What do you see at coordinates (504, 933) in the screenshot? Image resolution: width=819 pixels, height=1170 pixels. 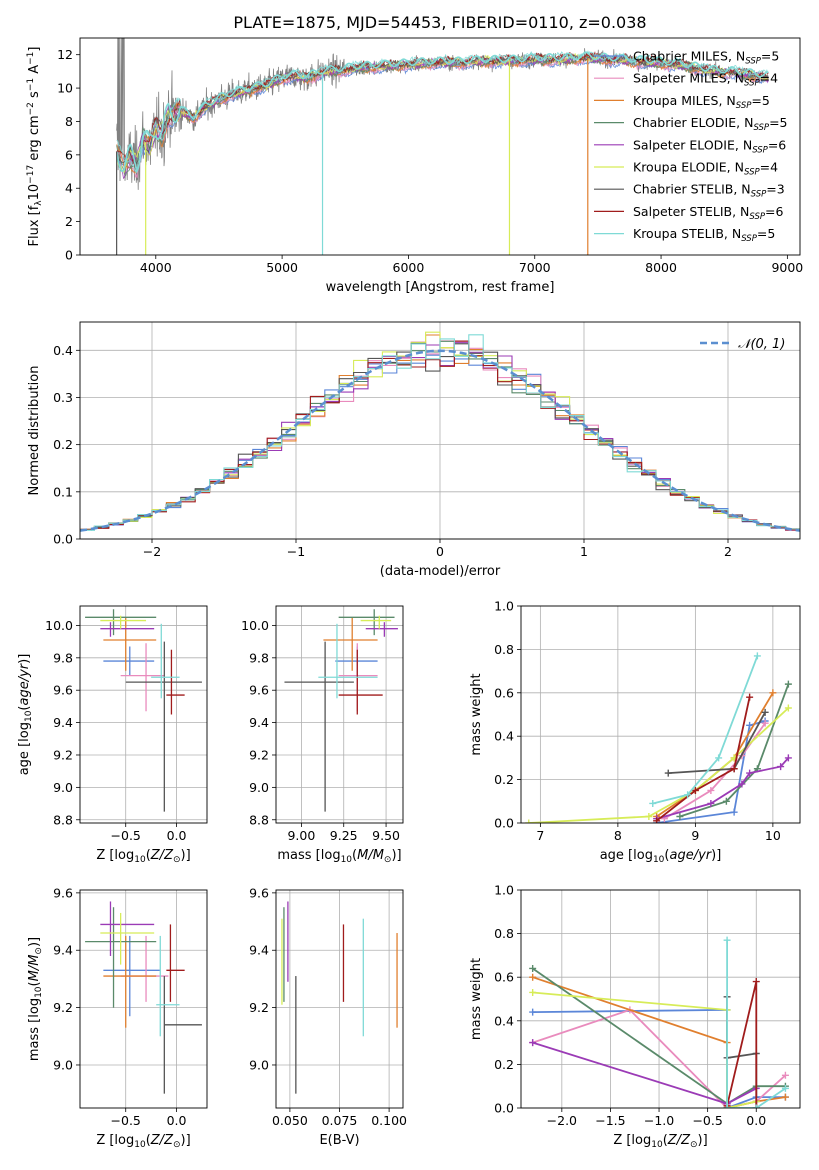 I see `y-tick-label: 0.8` at bounding box center [504, 933].